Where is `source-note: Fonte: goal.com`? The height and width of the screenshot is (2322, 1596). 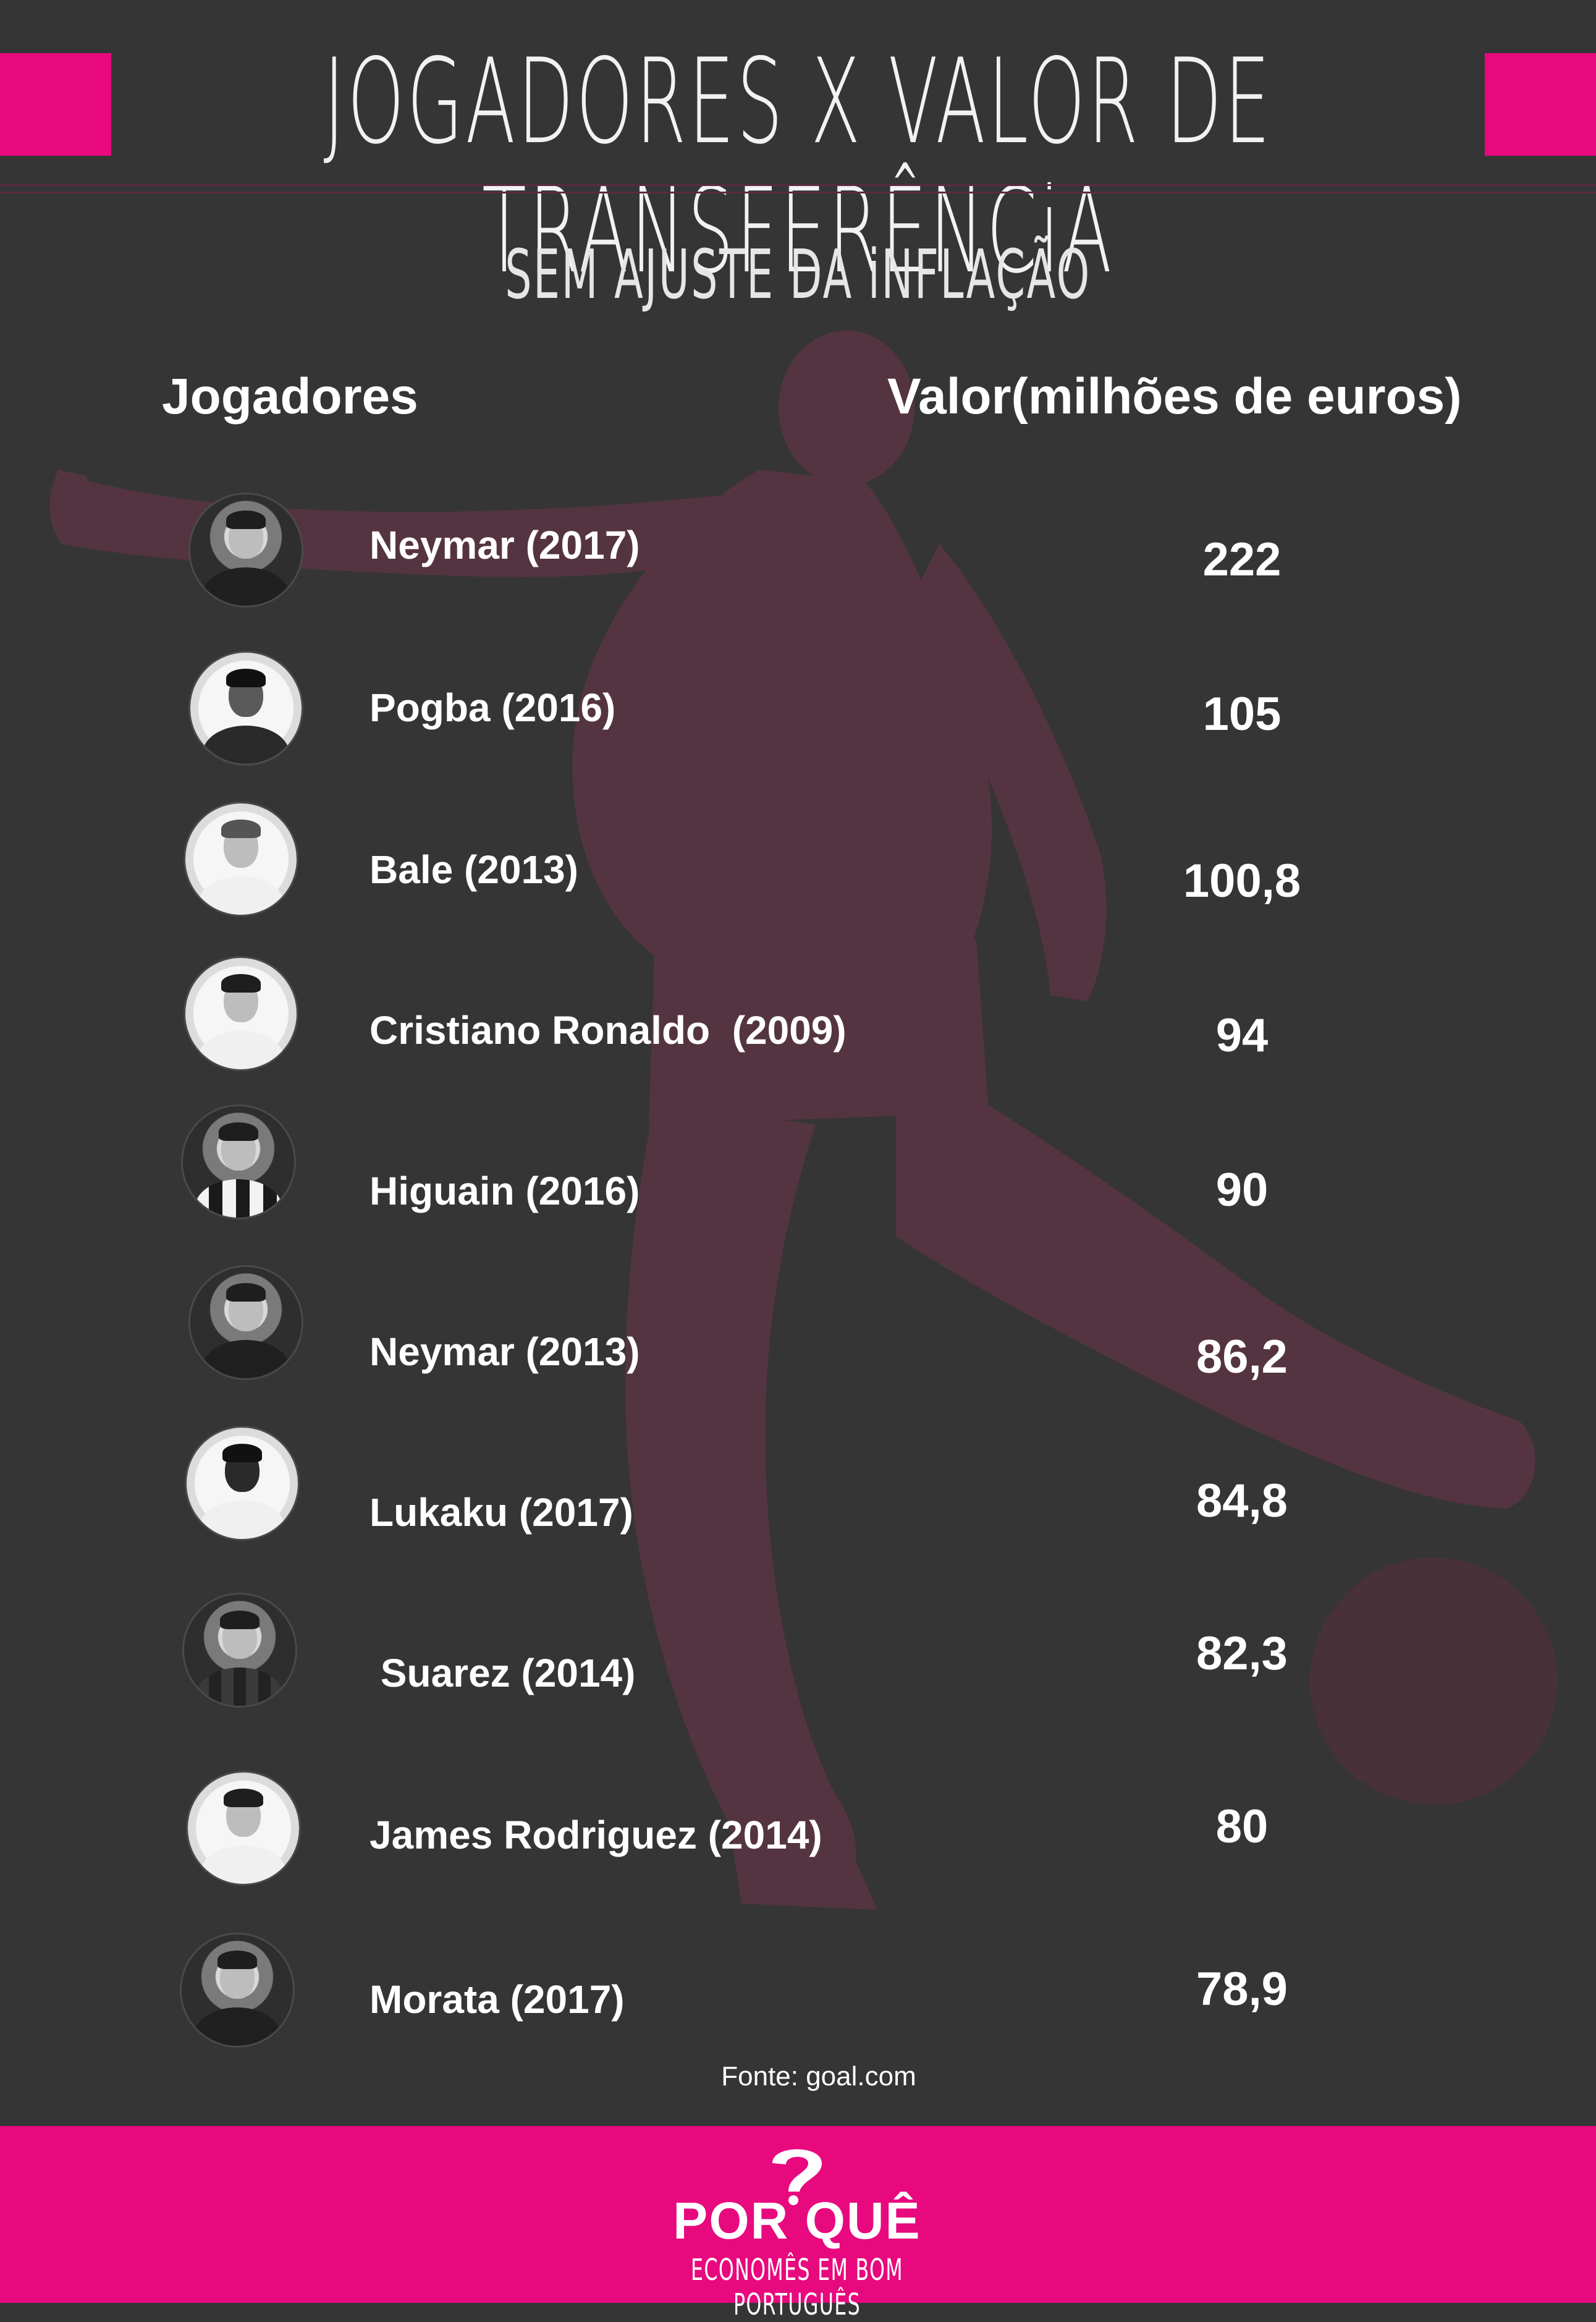
source-note: Fonte: goal.com is located at coordinates (818, 2076).